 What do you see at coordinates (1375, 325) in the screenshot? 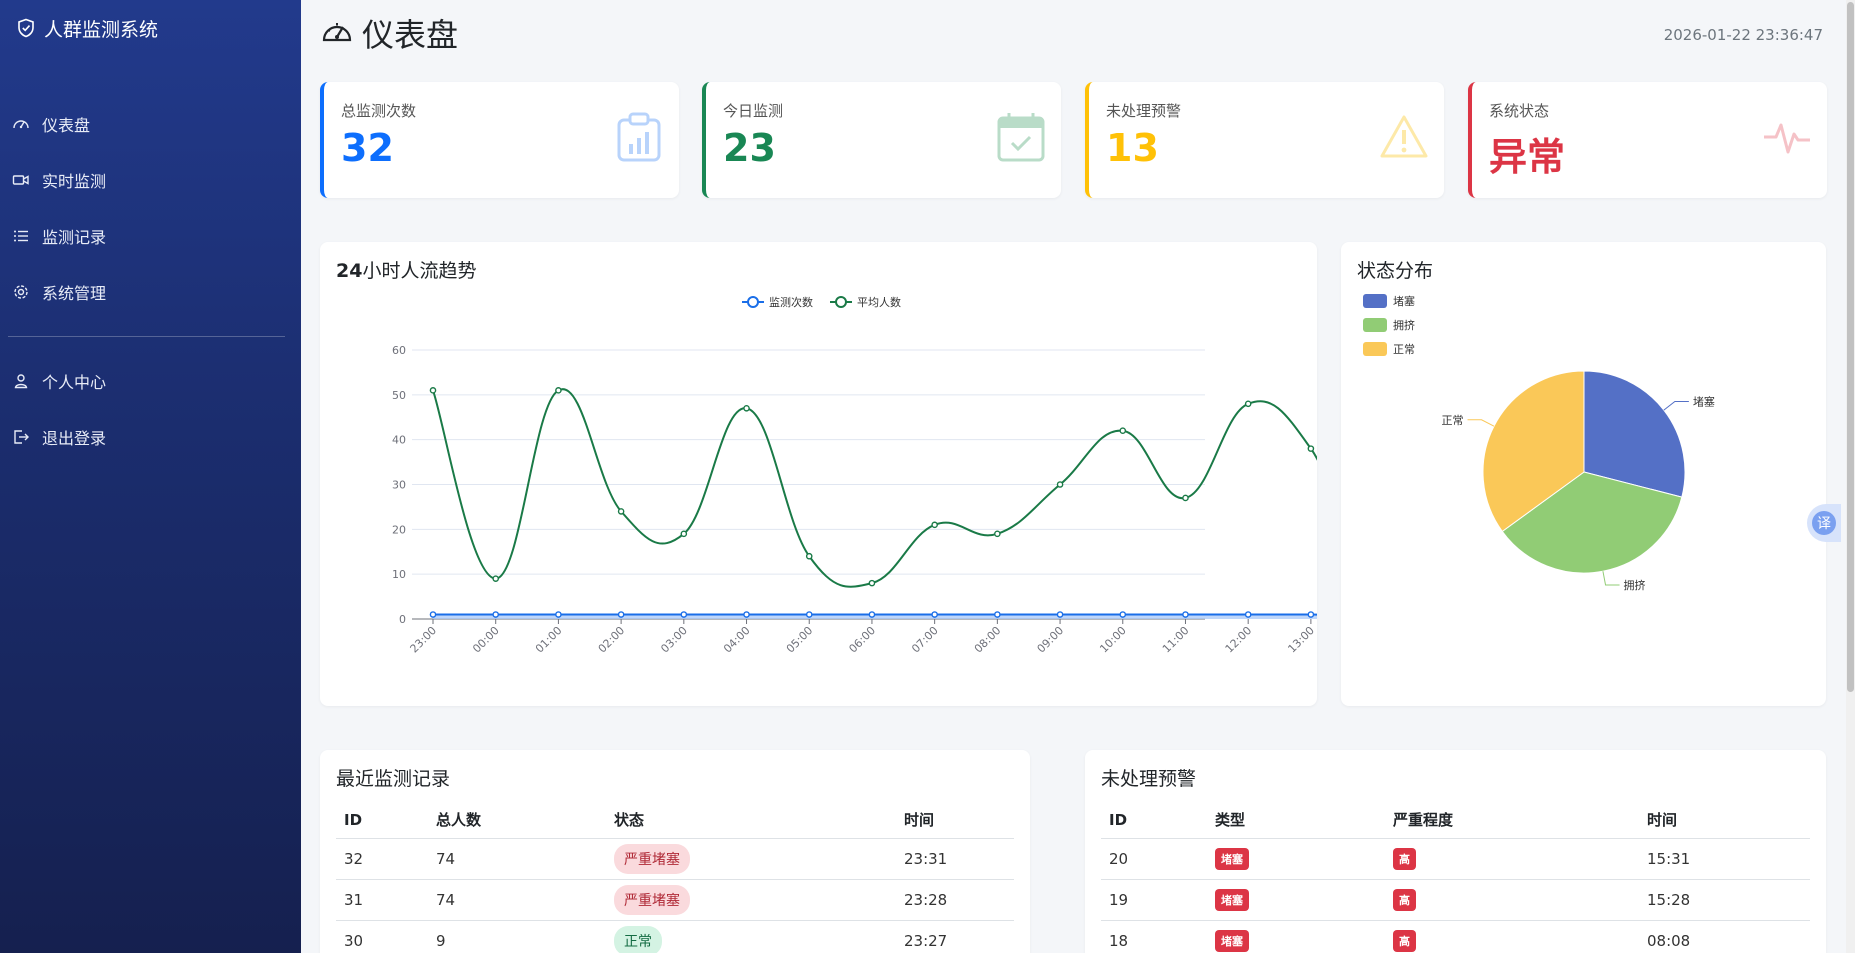
I see `legend-swatch` at bounding box center [1375, 325].